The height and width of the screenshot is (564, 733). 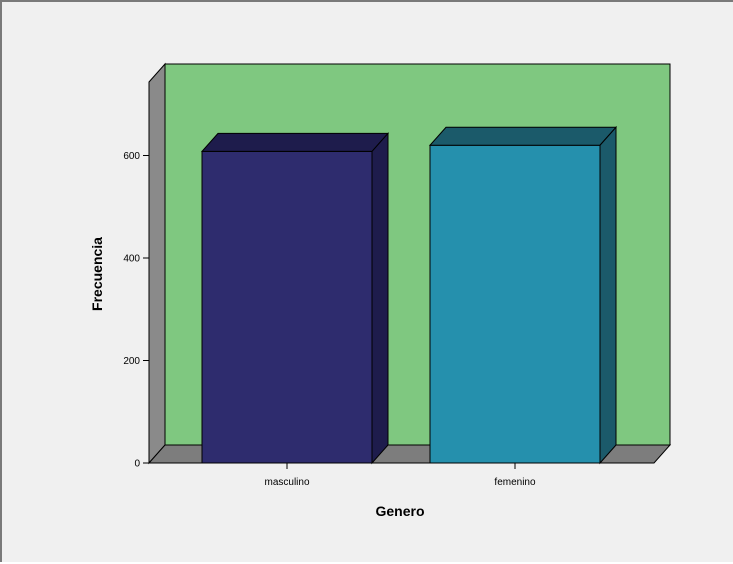 I want to click on x-axis-title: Genero, so click(x=399, y=511).